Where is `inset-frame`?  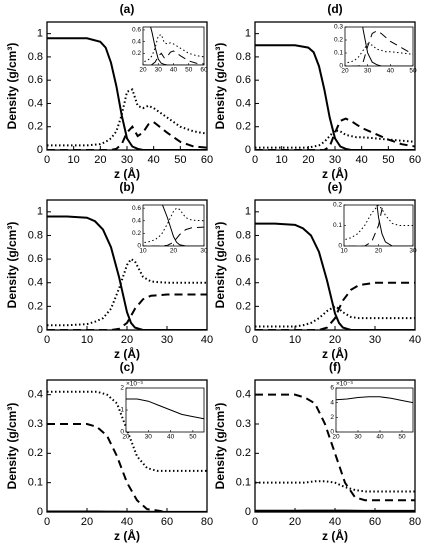
inset-frame is located at coordinates (379, 46).